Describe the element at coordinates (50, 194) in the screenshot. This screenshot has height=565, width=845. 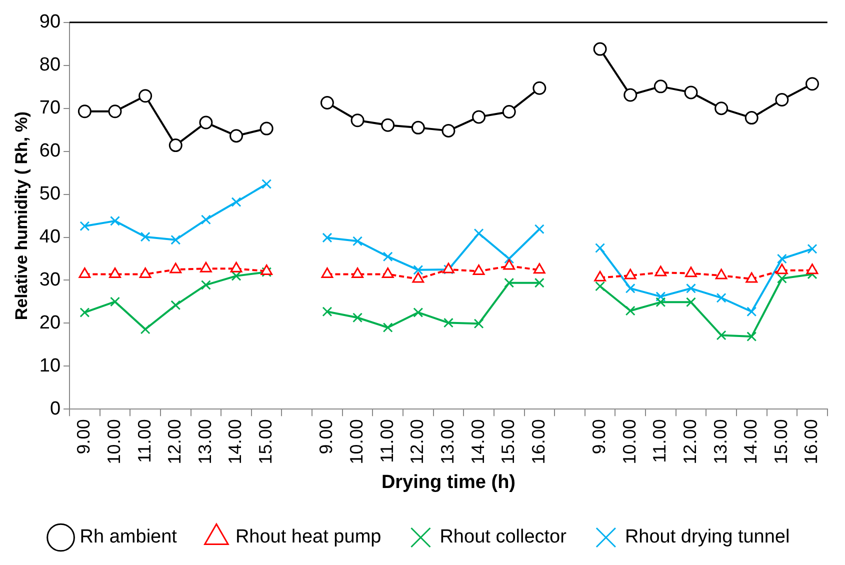
I see `y-tick-label: 50` at that location.